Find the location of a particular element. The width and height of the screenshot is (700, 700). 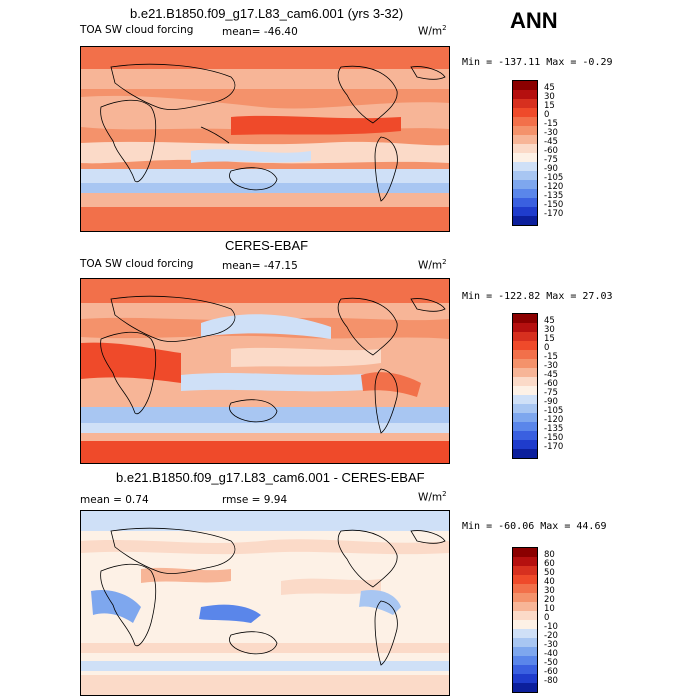

panel2-map-svg is located at coordinates (265, 371).